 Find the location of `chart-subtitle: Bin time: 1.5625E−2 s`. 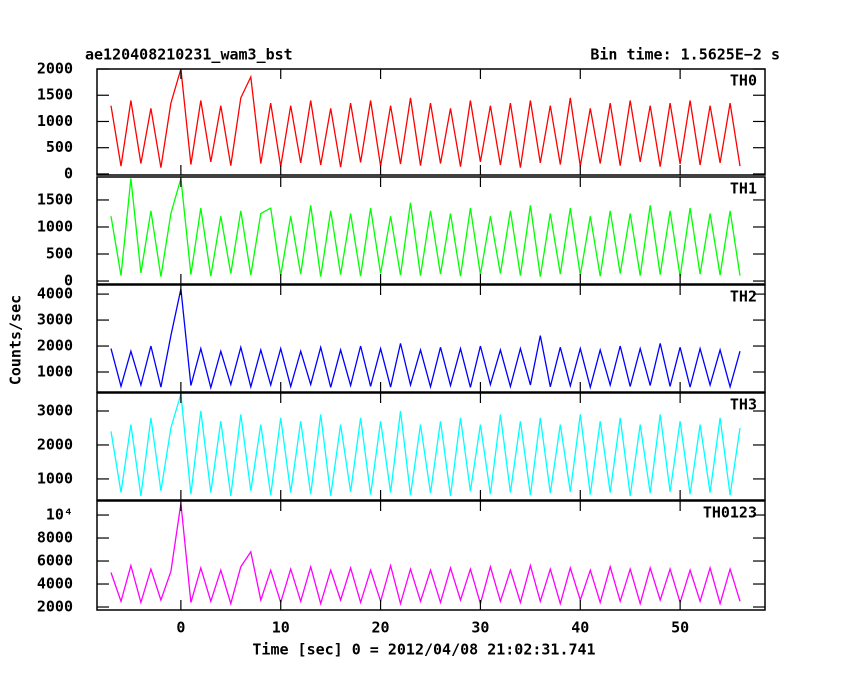

chart-subtitle: Bin time: 1.5625E−2 s is located at coordinates (685, 55).